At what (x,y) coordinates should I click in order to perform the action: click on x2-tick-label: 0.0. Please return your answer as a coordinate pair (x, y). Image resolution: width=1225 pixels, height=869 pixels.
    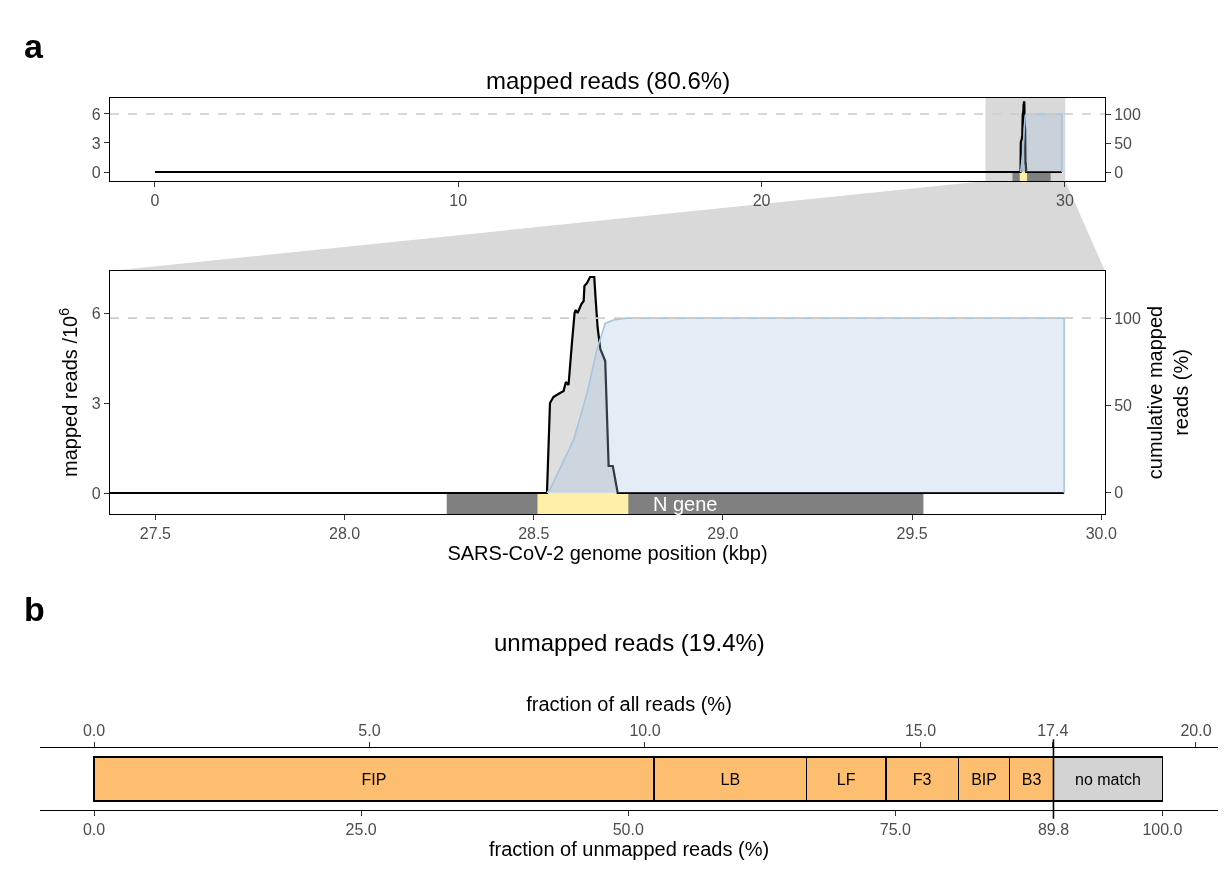
    Looking at the image, I should click on (94, 730).